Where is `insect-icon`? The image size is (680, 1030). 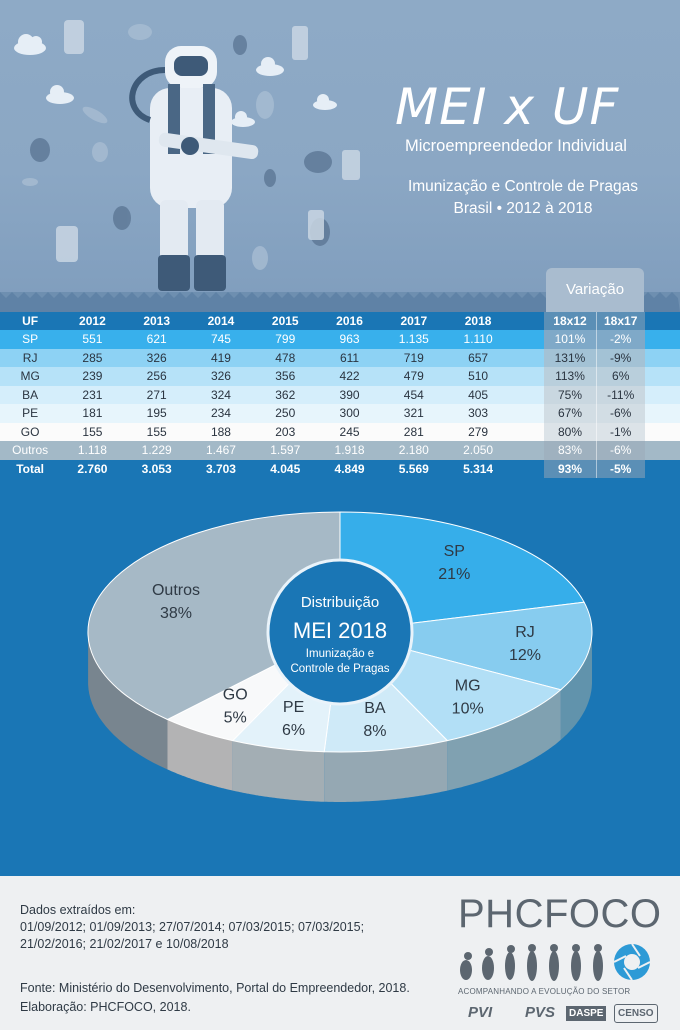
insect-icon is located at coordinates (148, 147).